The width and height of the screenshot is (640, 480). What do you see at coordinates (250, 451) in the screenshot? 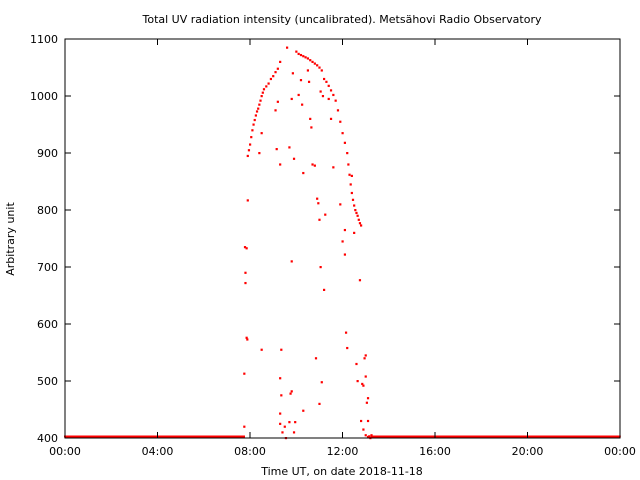
I see `x-tick-label: 08:00` at bounding box center [250, 451].